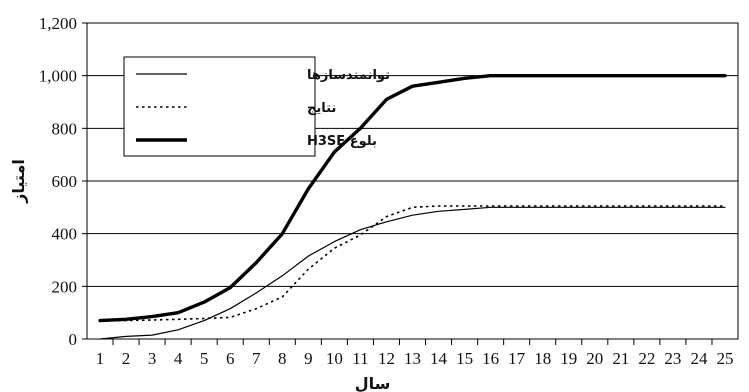  I want to click on y-tick-label: 200, so click(65, 286).